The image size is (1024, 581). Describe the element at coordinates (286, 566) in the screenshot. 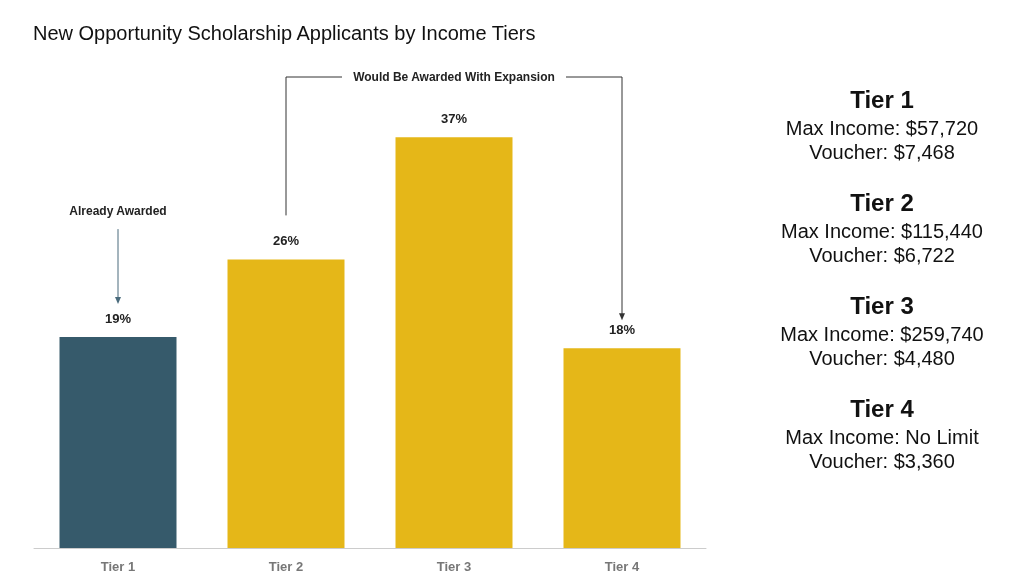

I see `x-tick-label: Tier 2` at that location.